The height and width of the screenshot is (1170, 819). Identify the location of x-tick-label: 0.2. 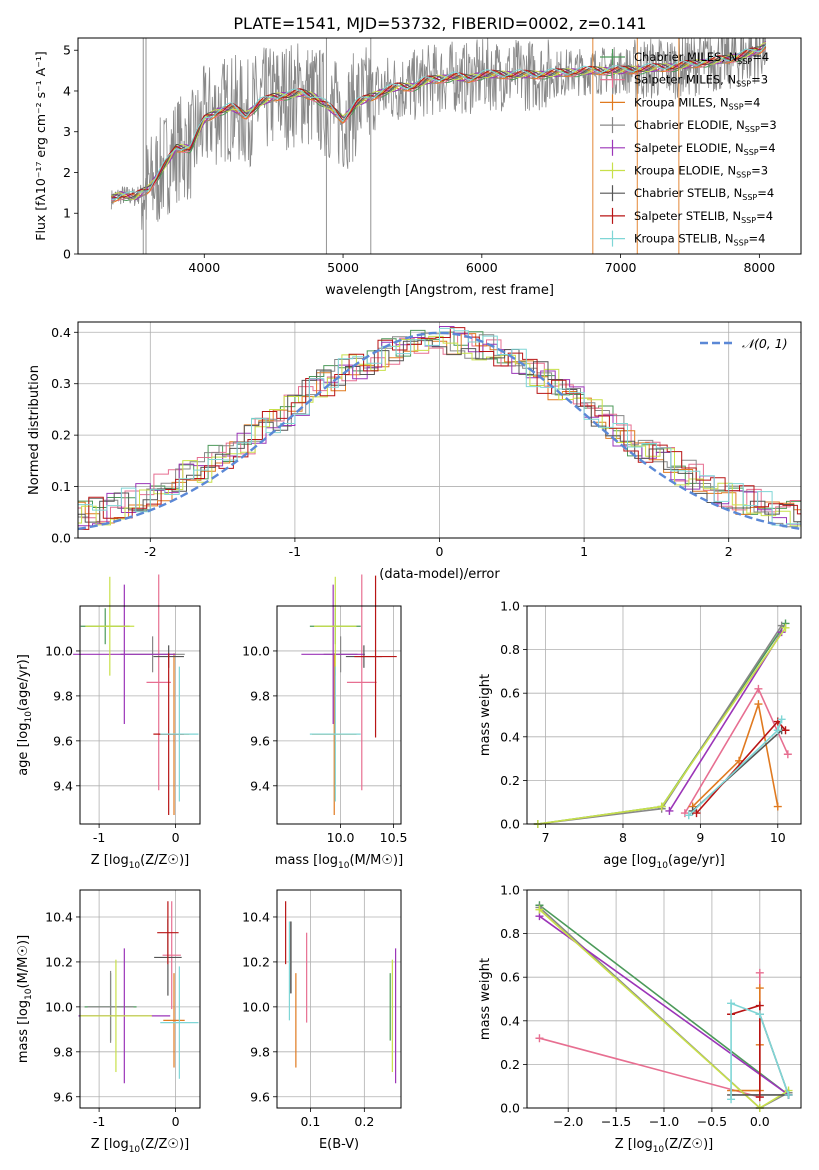
(364, 1121).